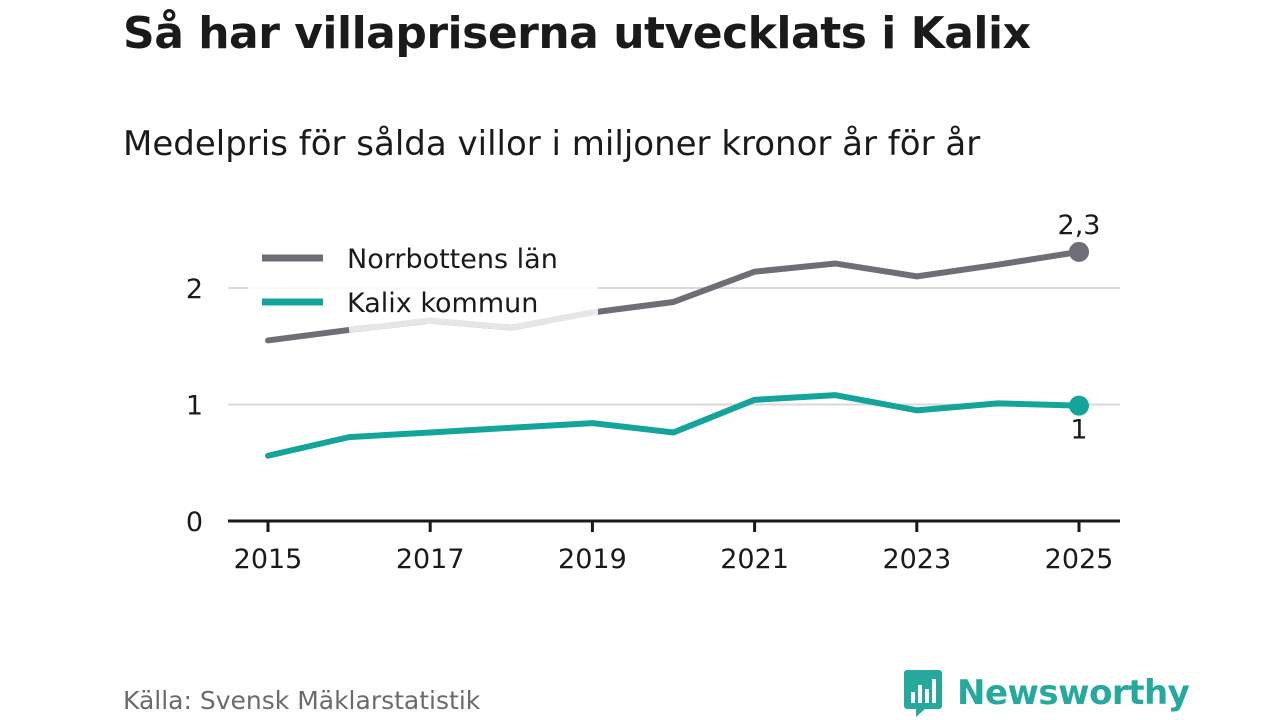  What do you see at coordinates (1073, 693) in the screenshot?
I see `brand-name: Newsworthy` at bounding box center [1073, 693].